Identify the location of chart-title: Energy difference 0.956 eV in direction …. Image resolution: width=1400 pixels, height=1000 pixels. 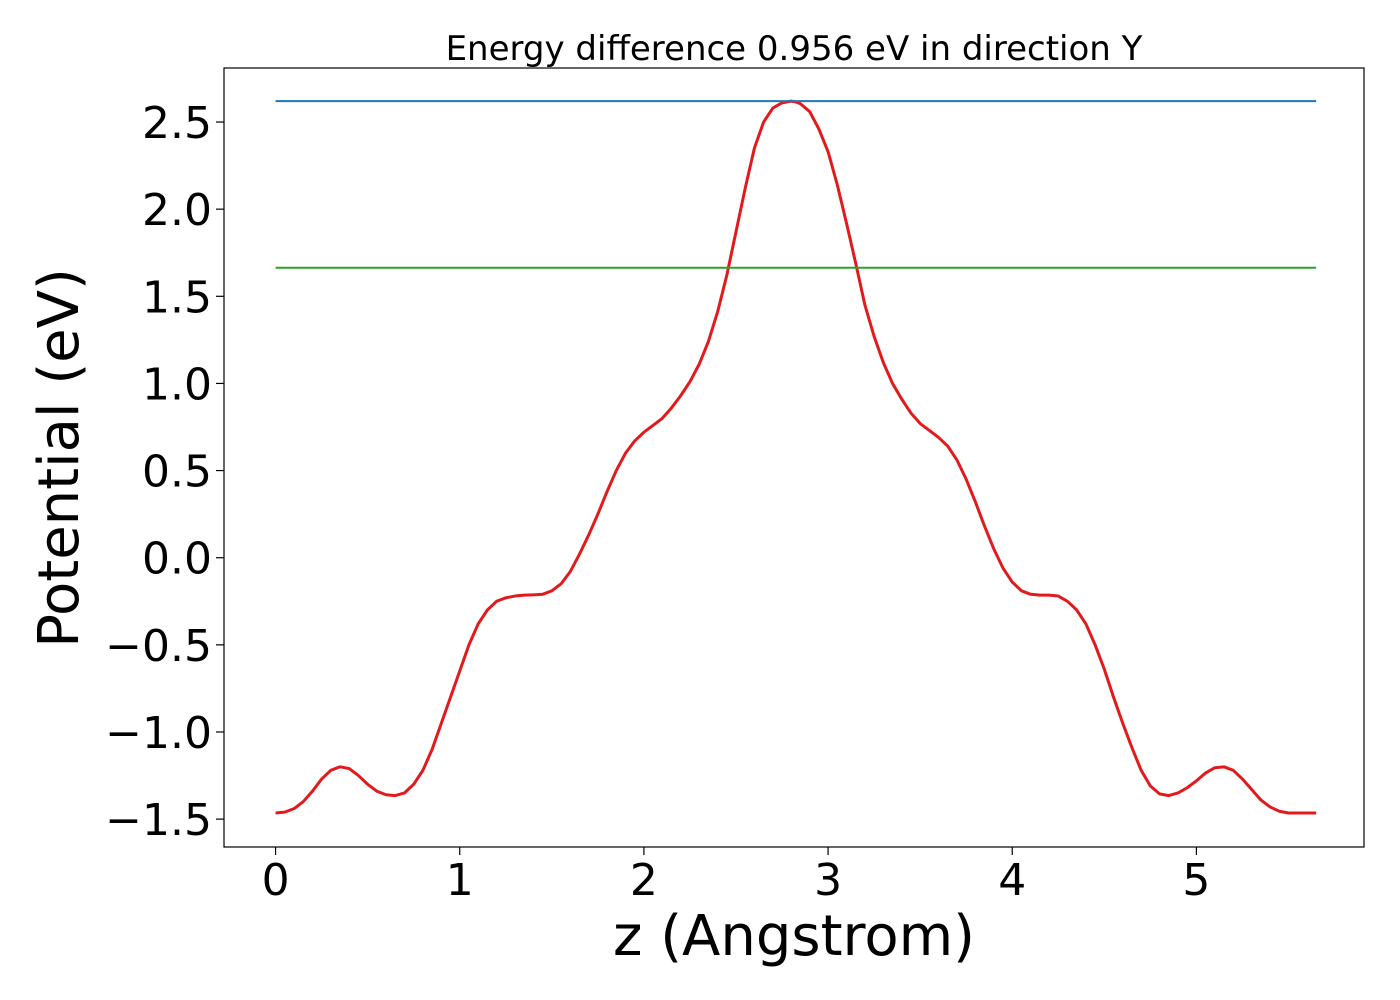
(794, 49).